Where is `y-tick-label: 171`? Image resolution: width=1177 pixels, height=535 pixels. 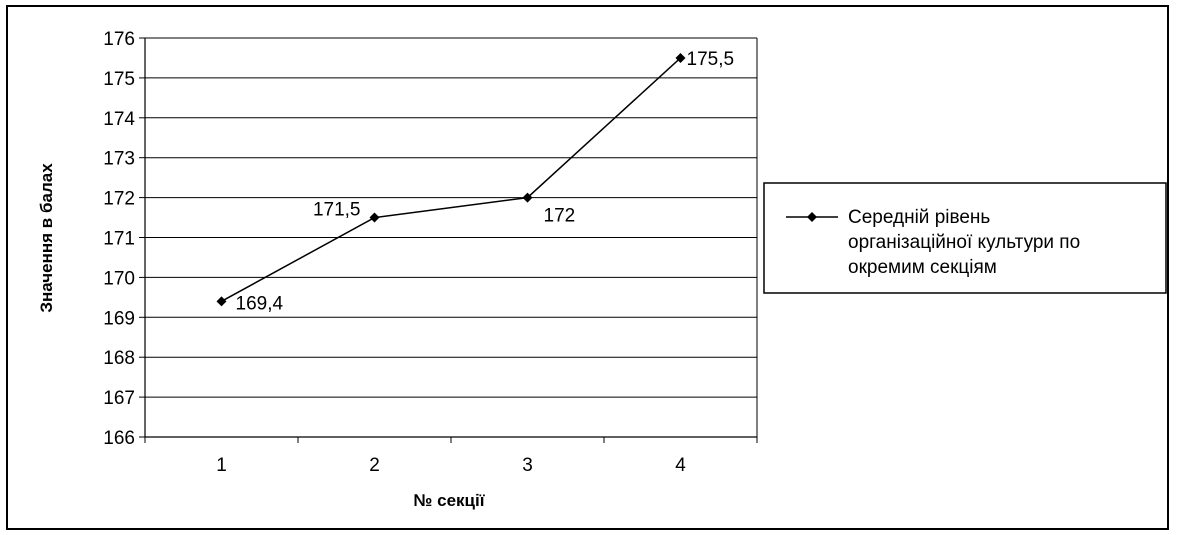
y-tick-label: 171 is located at coordinates (119, 239).